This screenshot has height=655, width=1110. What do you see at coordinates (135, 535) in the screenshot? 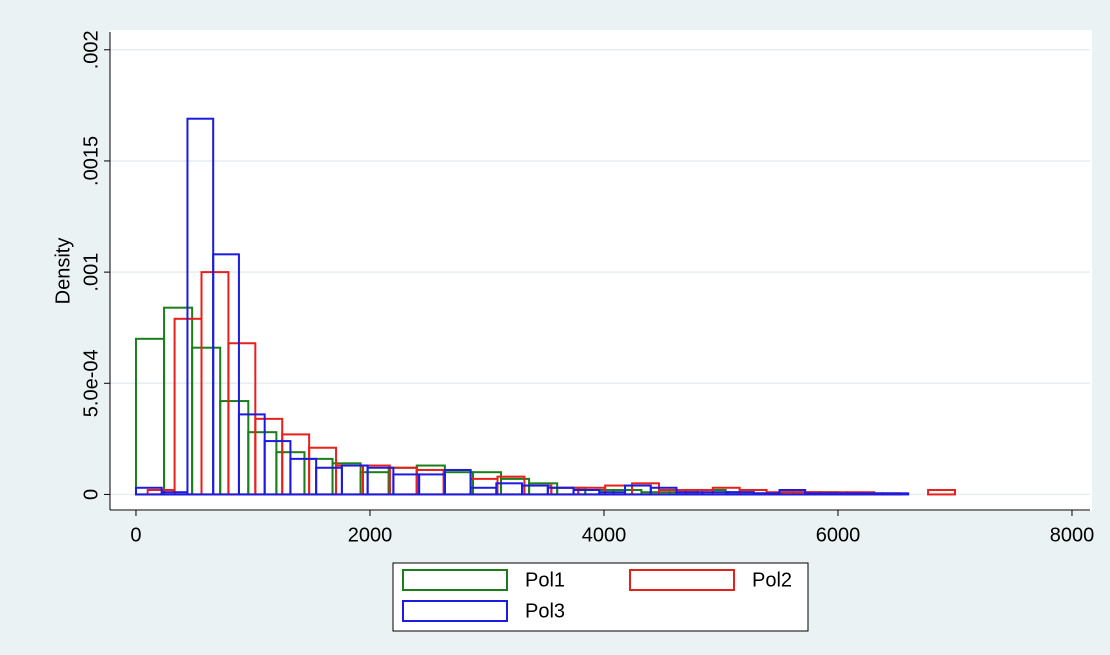
I see `x-tick-label: 0` at bounding box center [135, 535].